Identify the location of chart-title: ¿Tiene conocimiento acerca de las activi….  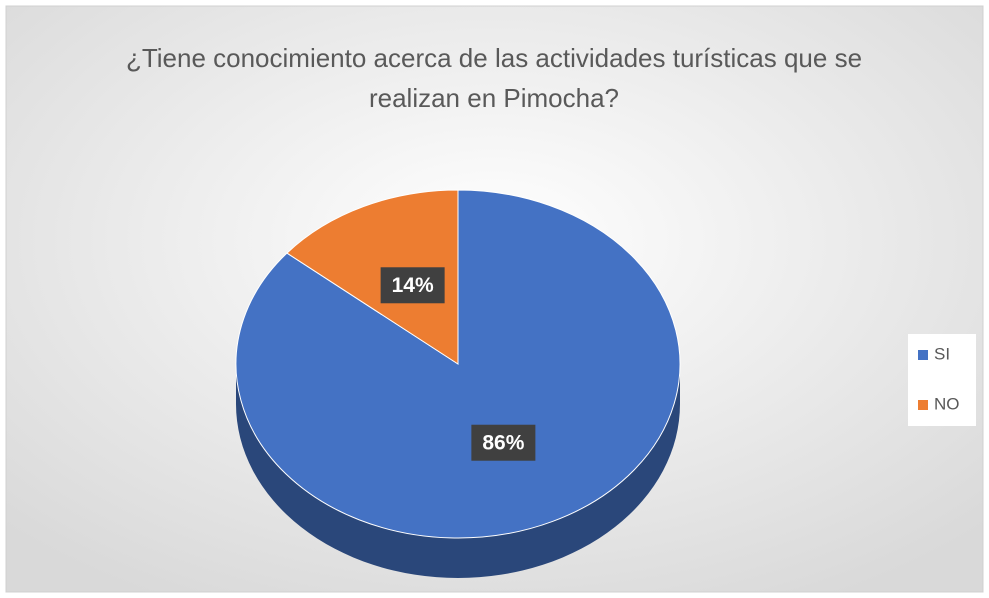
(494, 78).